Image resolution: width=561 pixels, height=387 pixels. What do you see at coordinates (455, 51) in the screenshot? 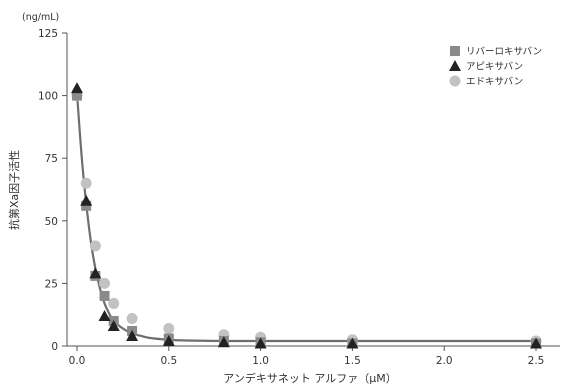
I see `legend-square-marker` at bounding box center [455, 51].